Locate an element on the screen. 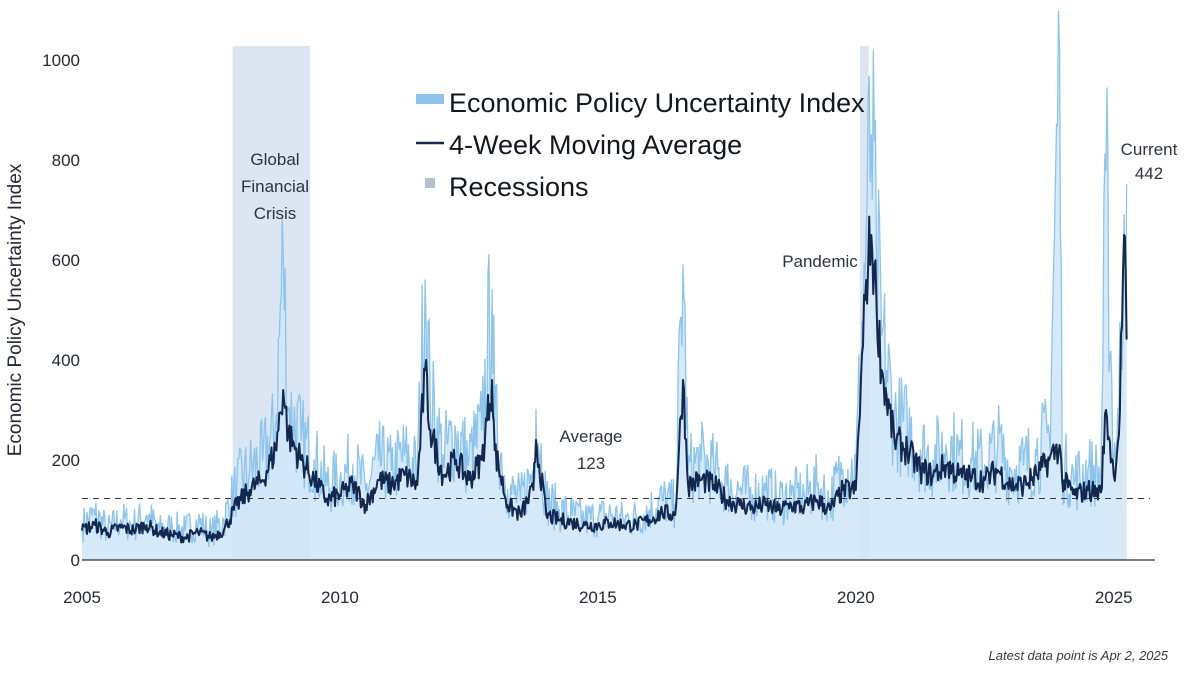 Image resolution: width=1200 pixels, height=675 pixels. legend-label: 4-Week Moving Average is located at coordinates (595, 145).